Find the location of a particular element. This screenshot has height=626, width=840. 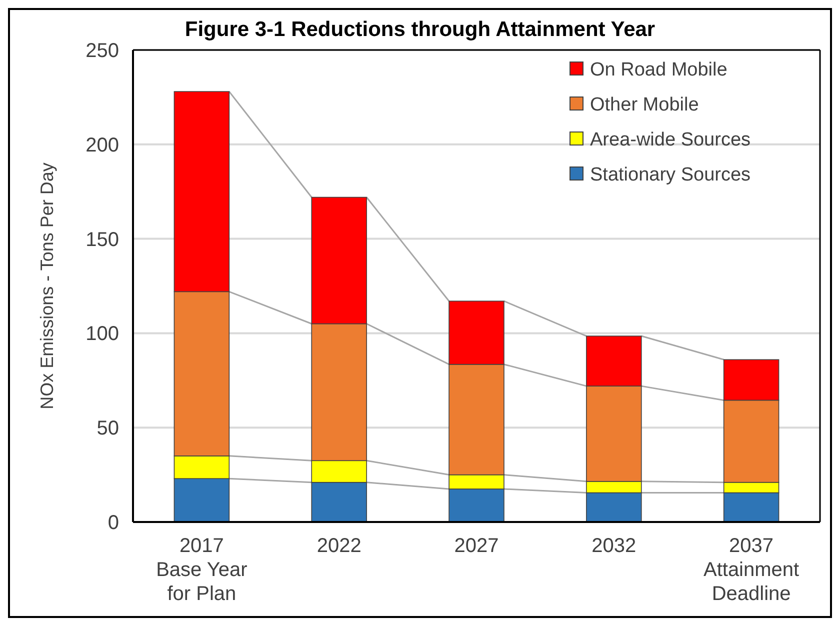

y-tick-label: 250 is located at coordinates (102, 51).